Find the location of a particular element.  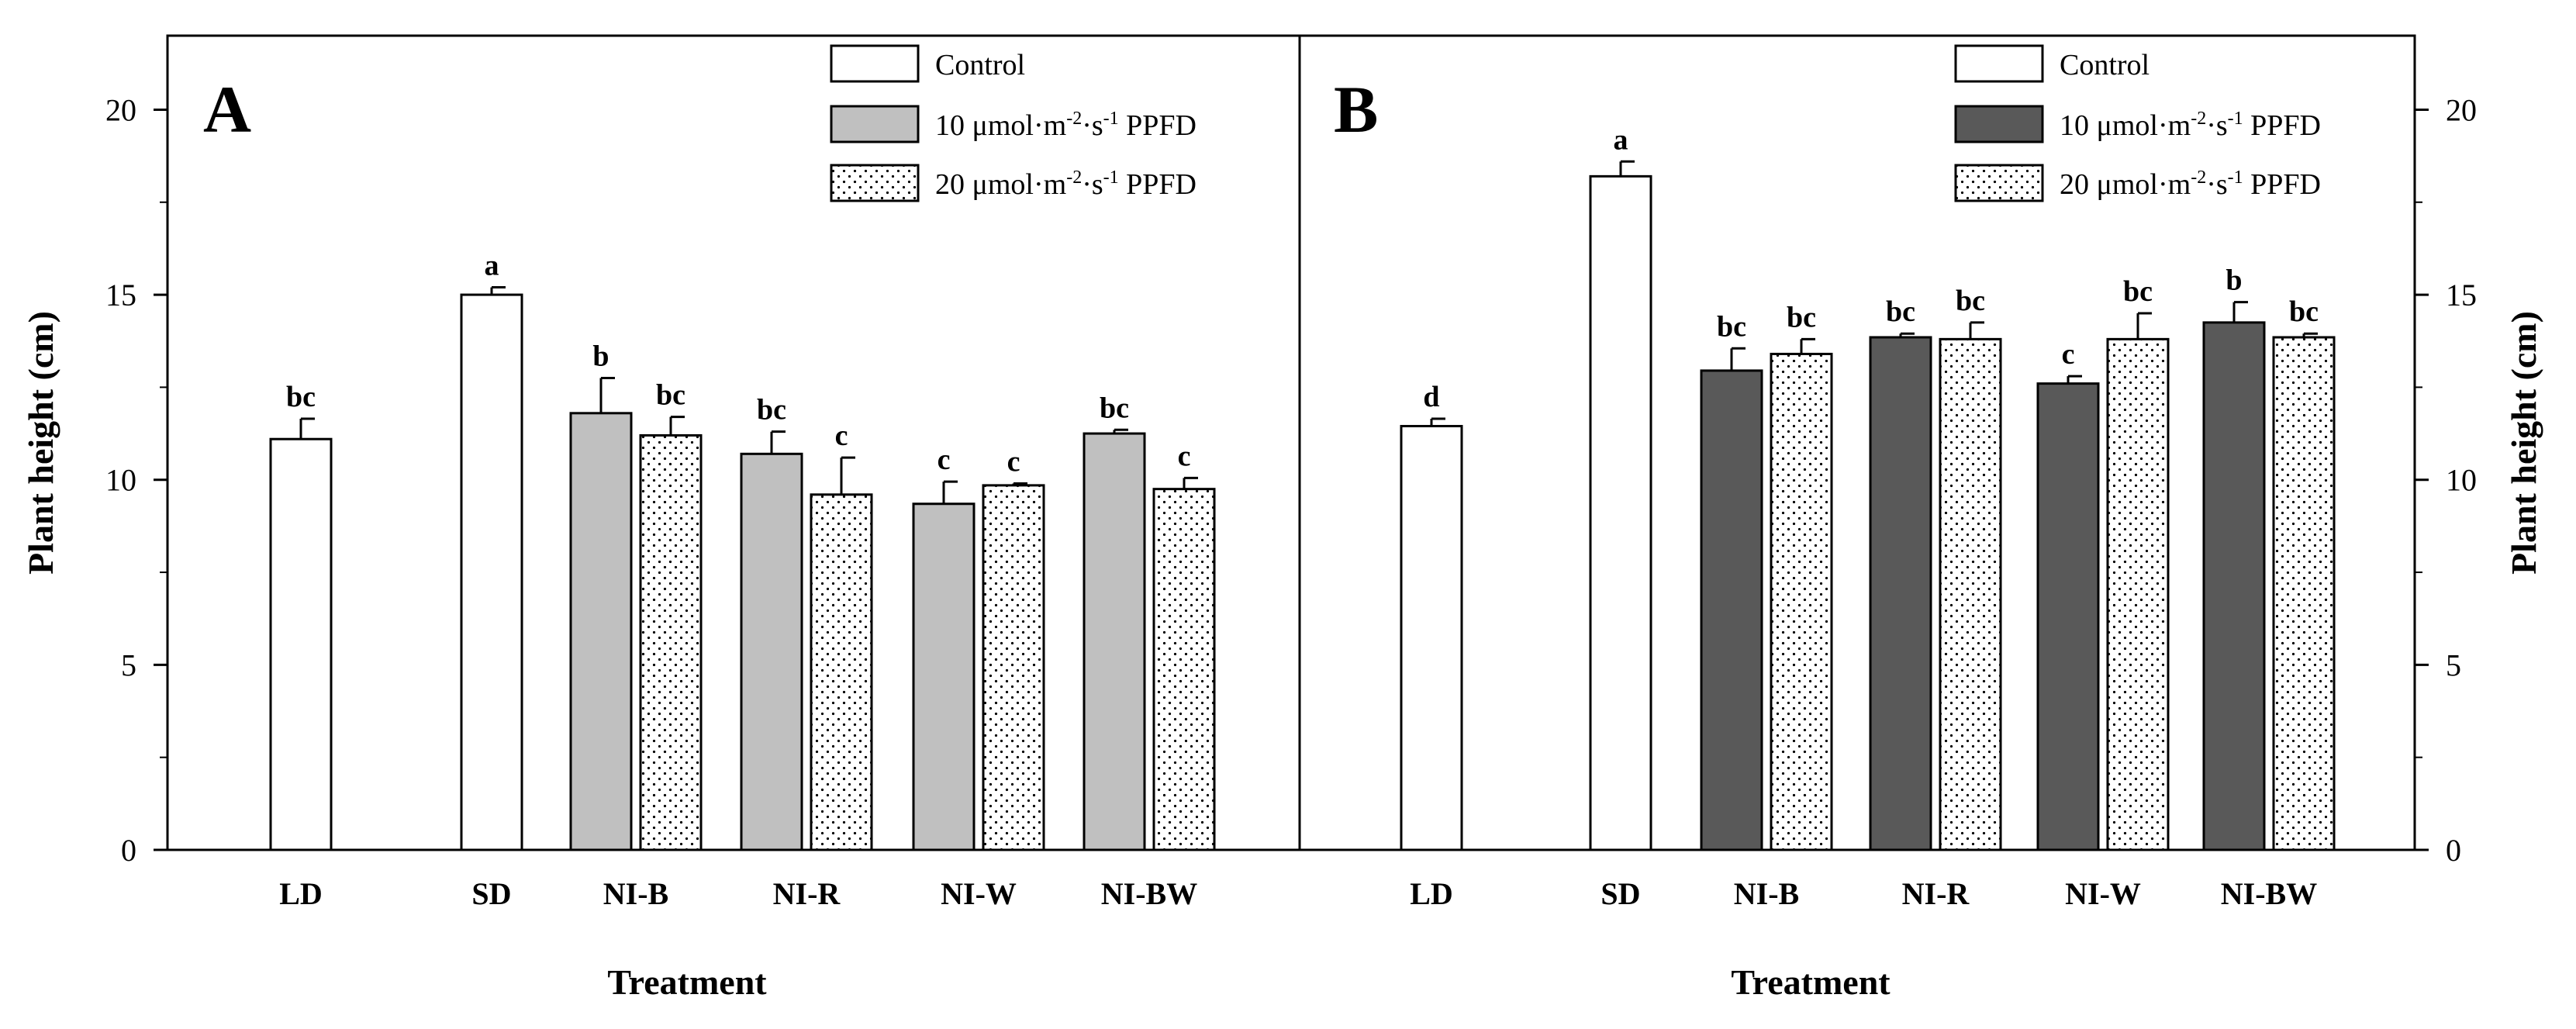

y-axis-title: Plant height (cm) is located at coordinates (2523, 443).